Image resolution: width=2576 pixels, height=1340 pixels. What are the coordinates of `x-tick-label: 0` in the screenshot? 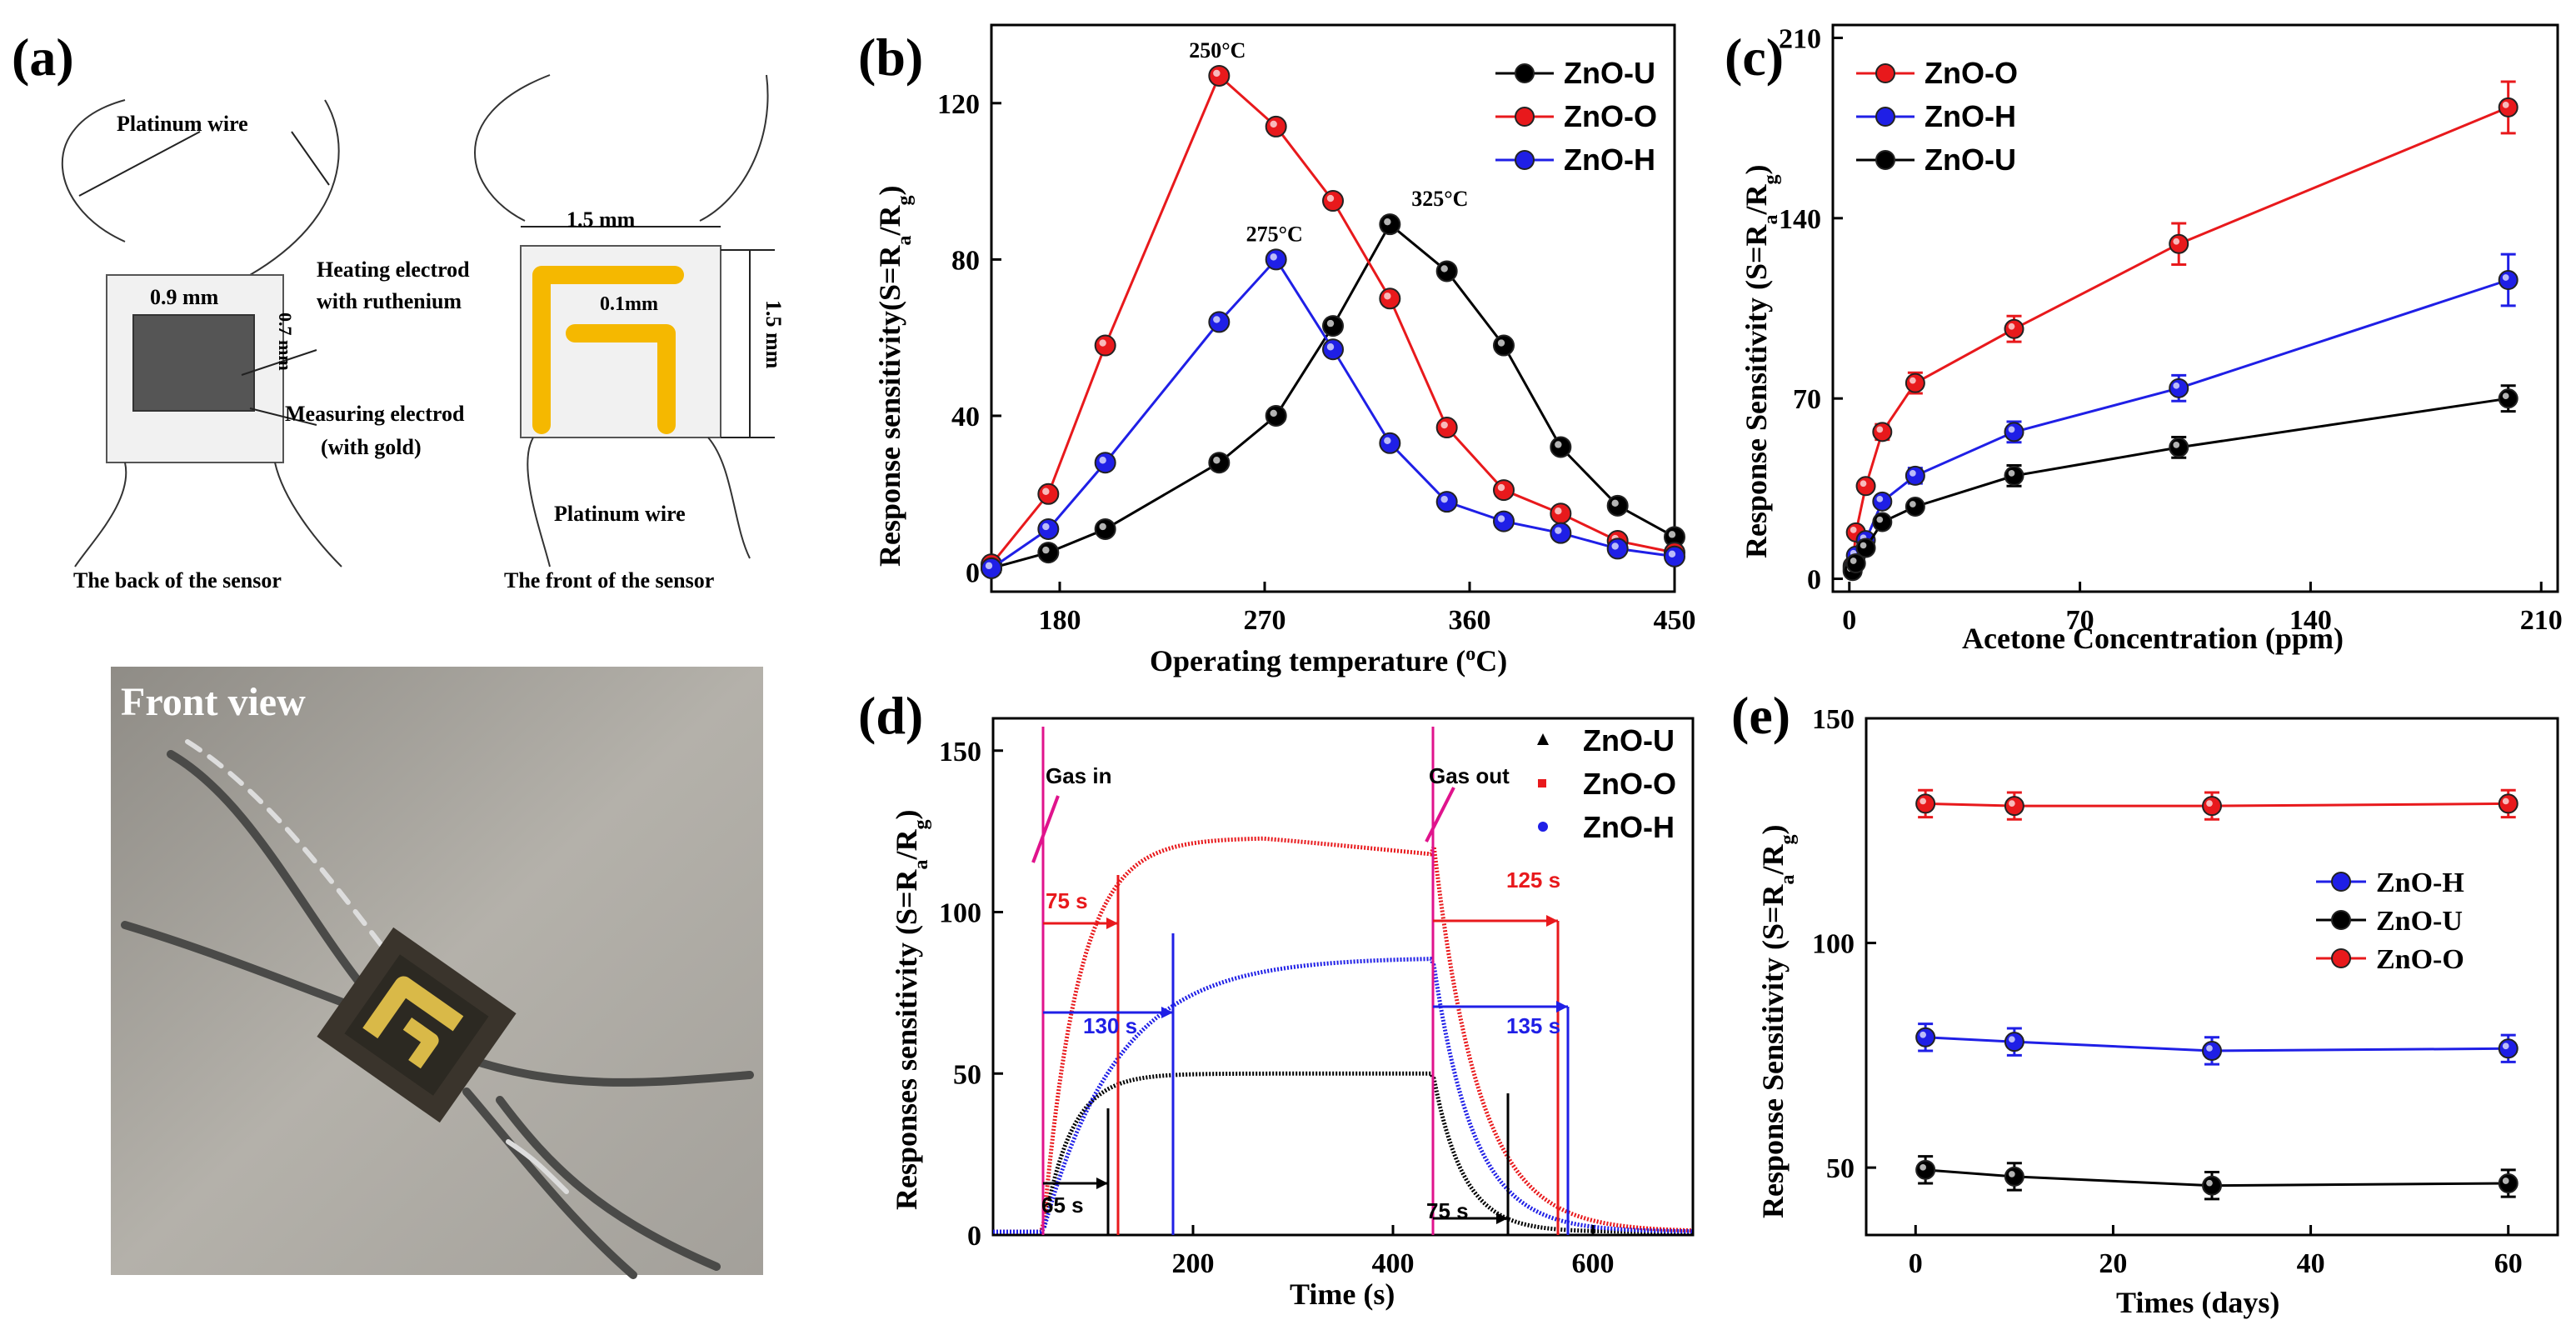 It's located at (1849, 620).